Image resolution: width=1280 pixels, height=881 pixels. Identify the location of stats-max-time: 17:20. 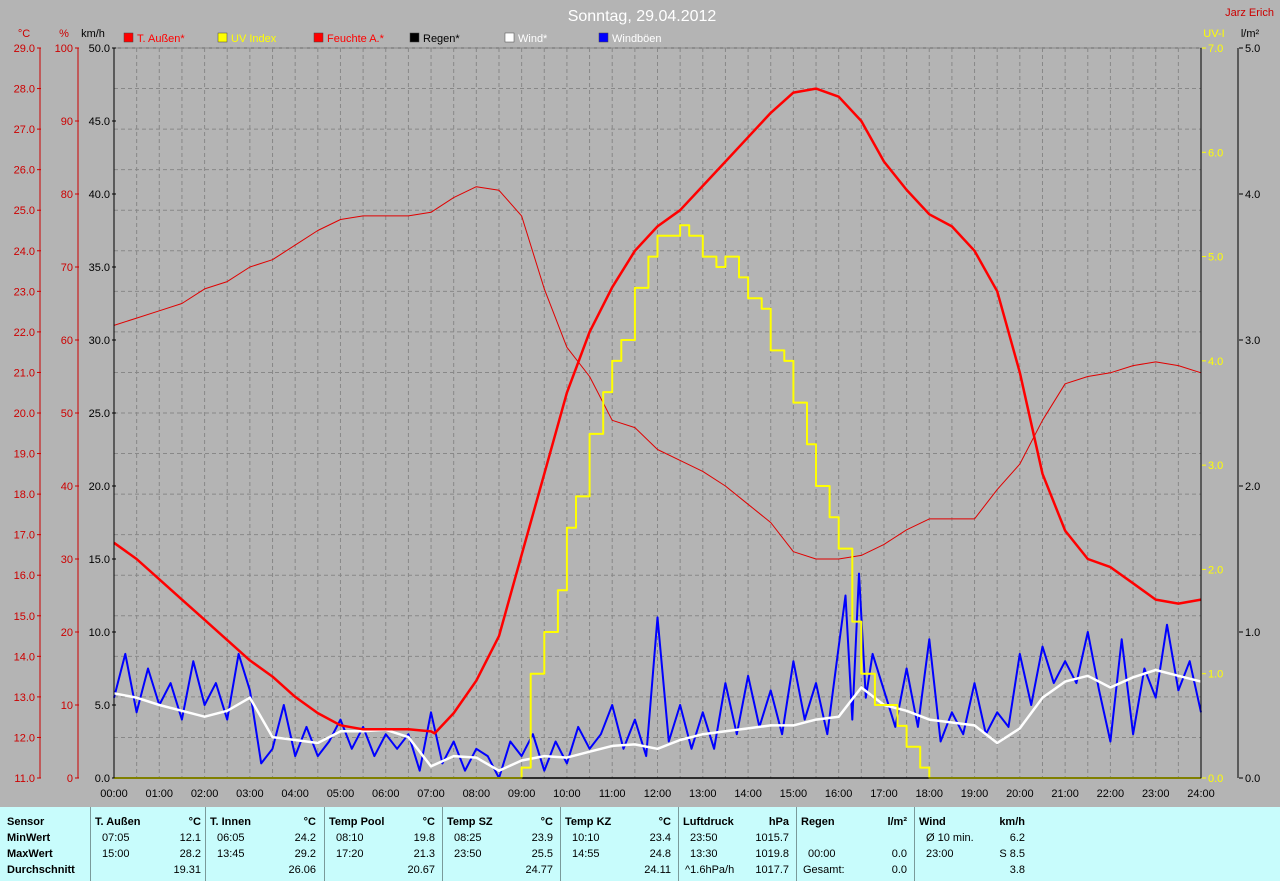
(350, 854).